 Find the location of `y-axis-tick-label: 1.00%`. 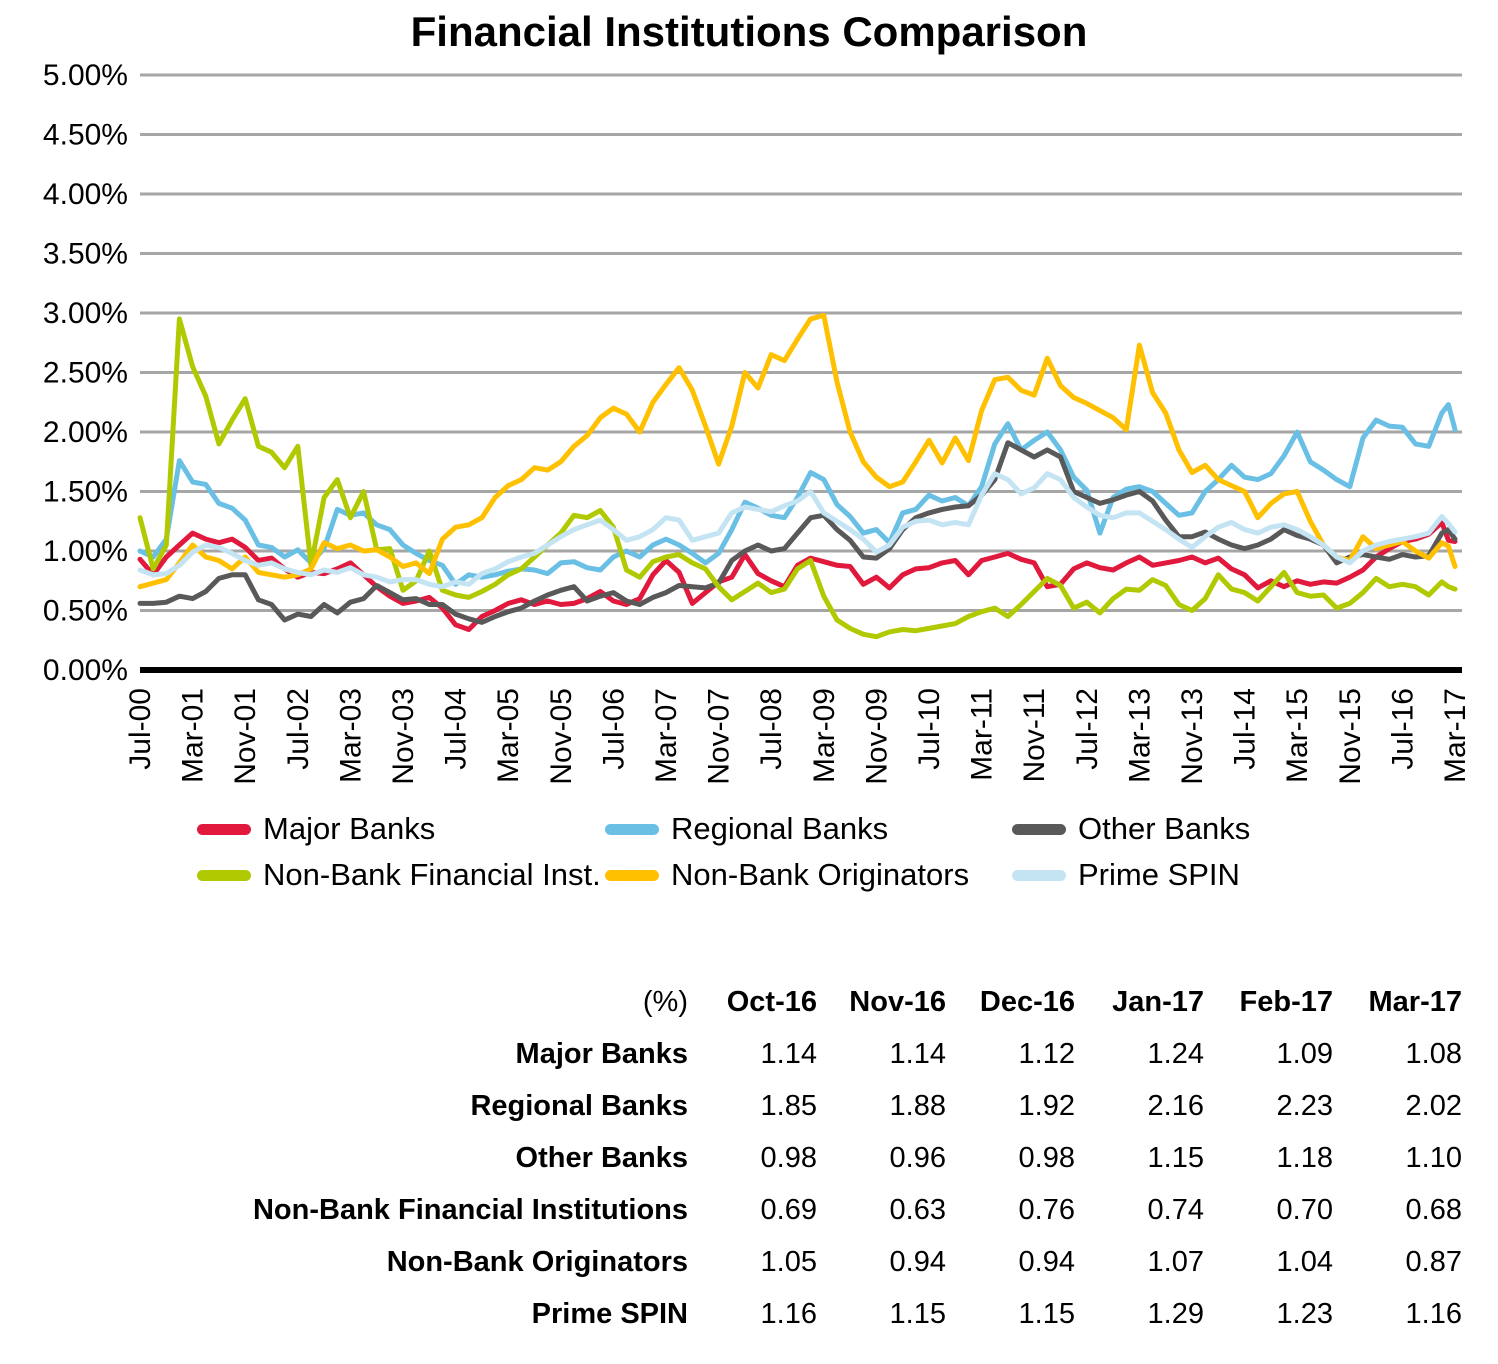

y-axis-tick-label: 1.00% is located at coordinates (85, 551).